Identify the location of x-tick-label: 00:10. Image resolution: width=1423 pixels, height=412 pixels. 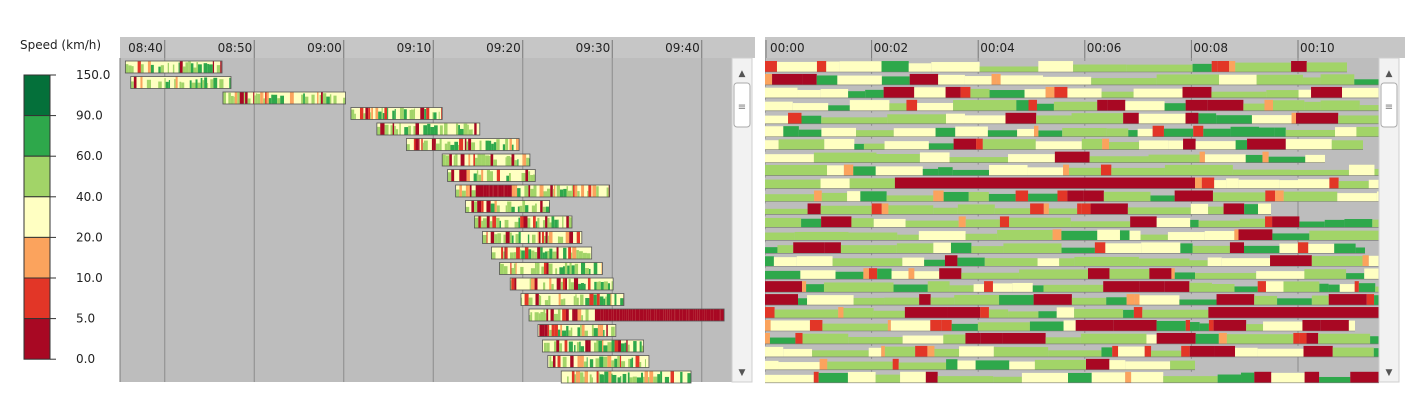
(1317, 48).